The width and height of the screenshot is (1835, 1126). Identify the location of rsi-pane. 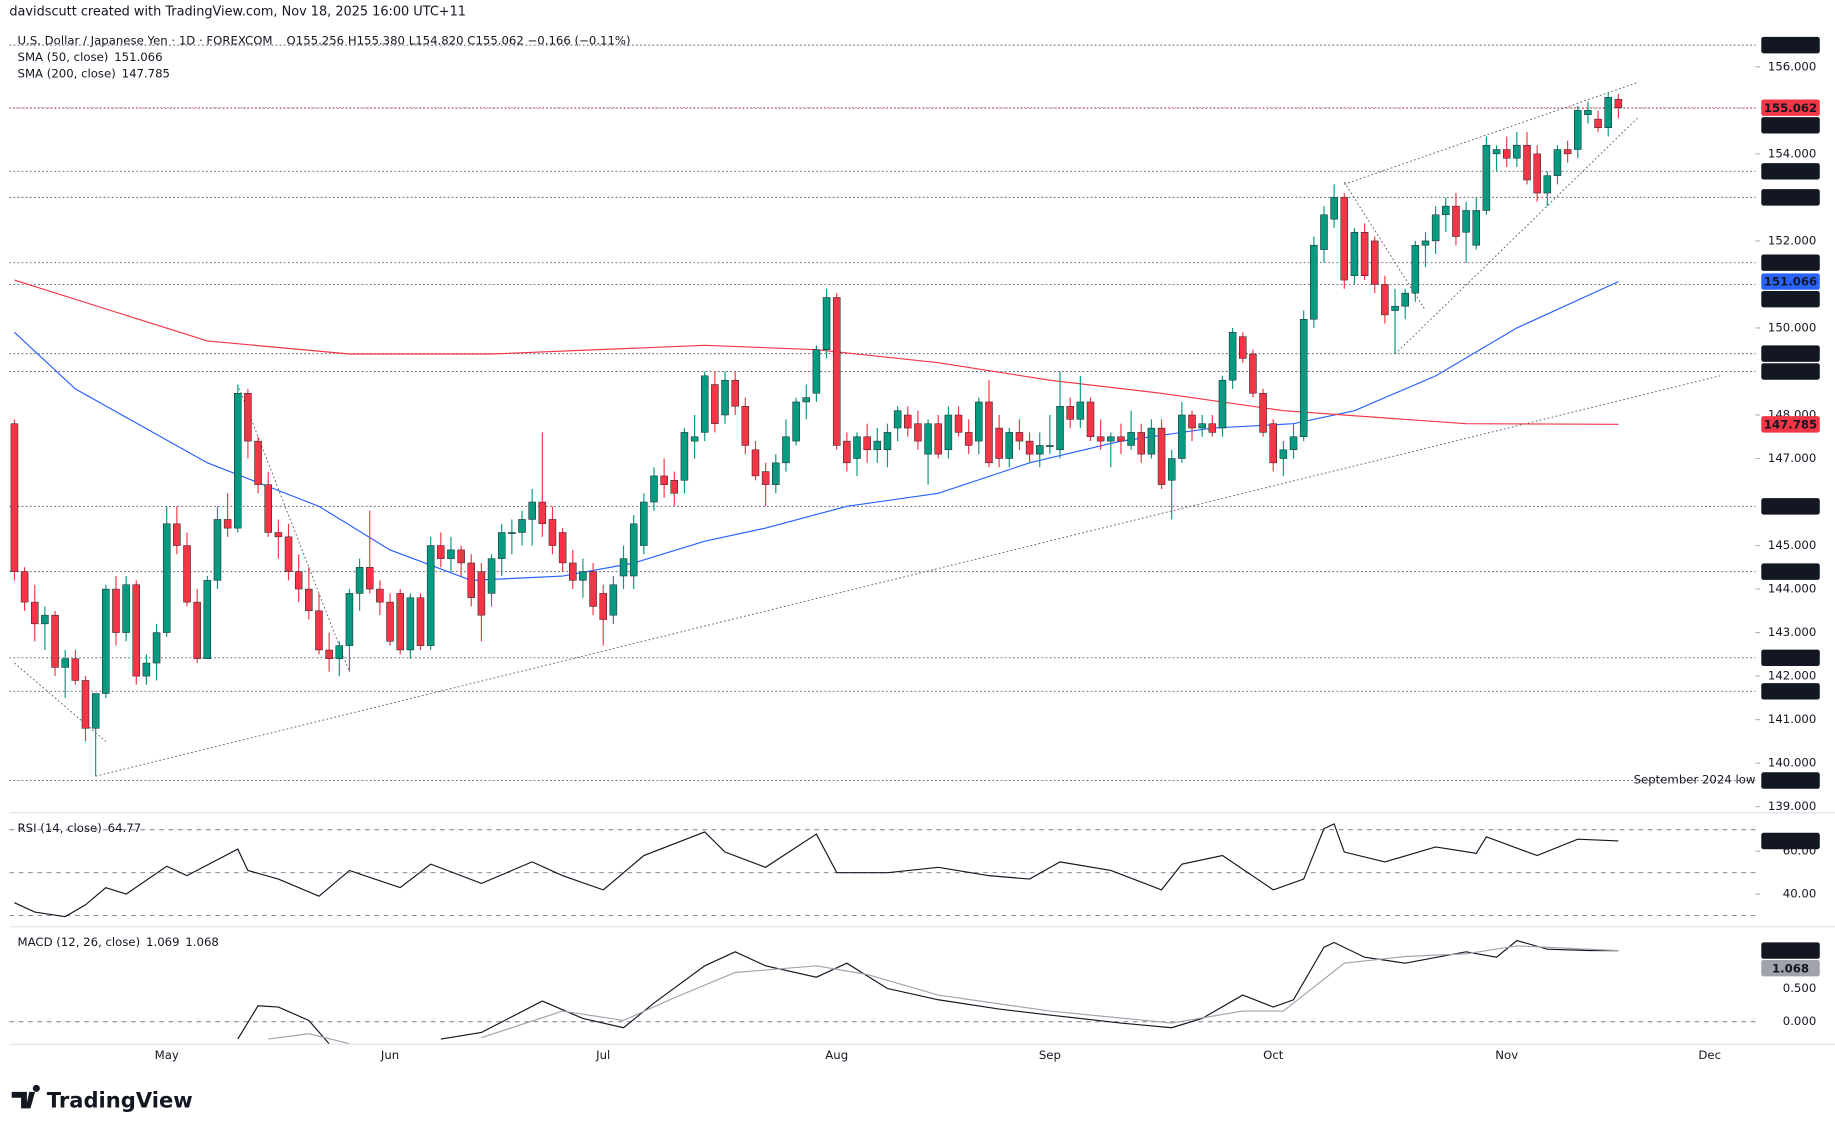
(882, 870).